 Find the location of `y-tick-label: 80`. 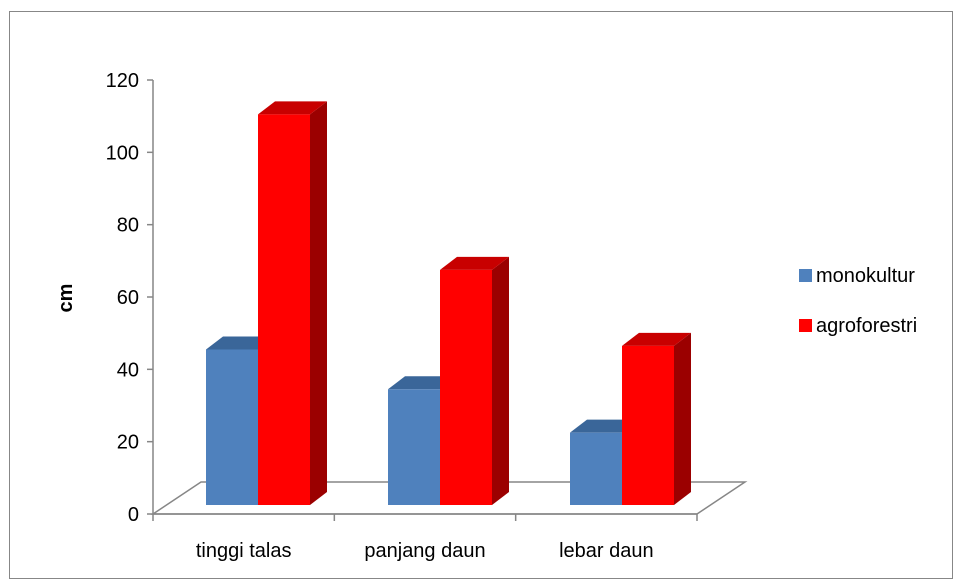

y-tick-label: 80 is located at coordinates (128, 226).